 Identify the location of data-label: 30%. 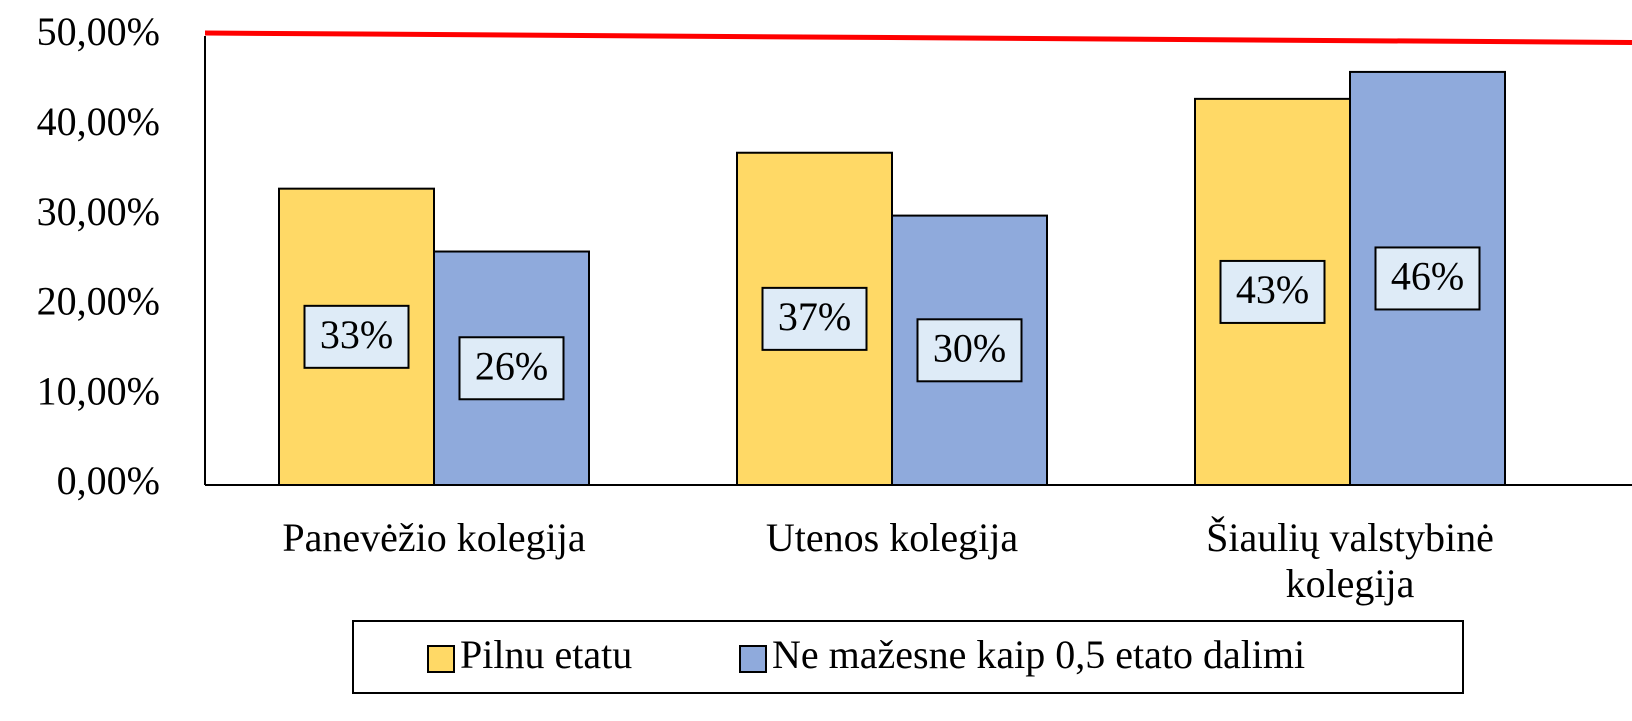
(969, 347).